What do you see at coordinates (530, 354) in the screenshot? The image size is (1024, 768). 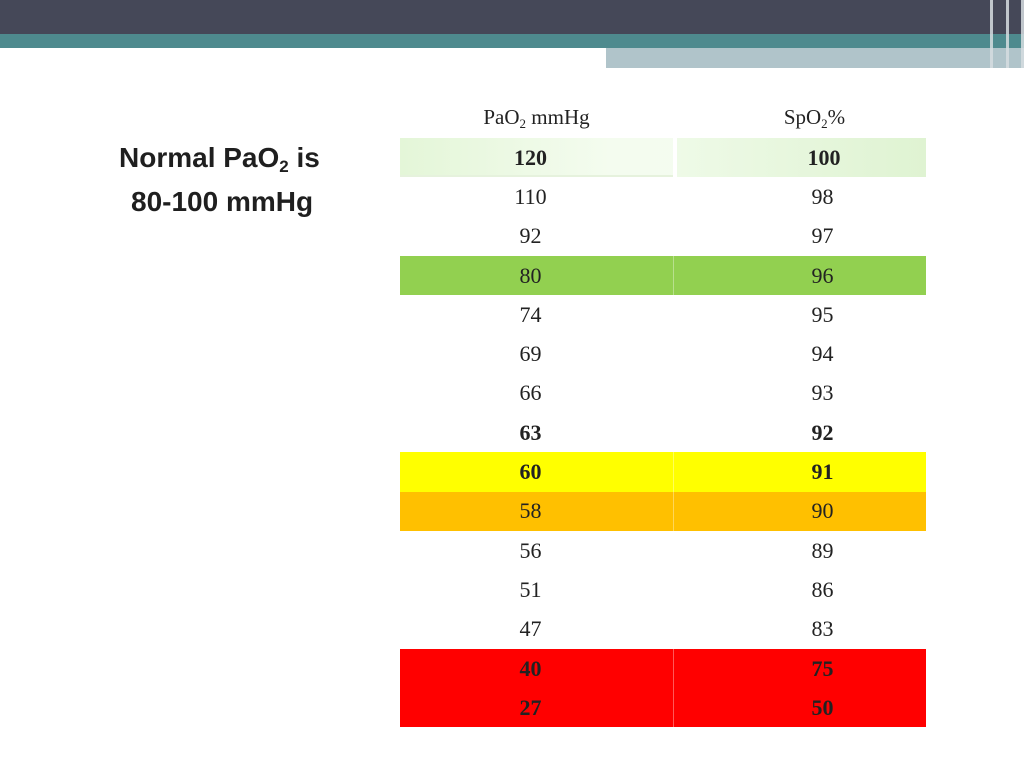 I see `cell-pao2: 69` at bounding box center [530, 354].